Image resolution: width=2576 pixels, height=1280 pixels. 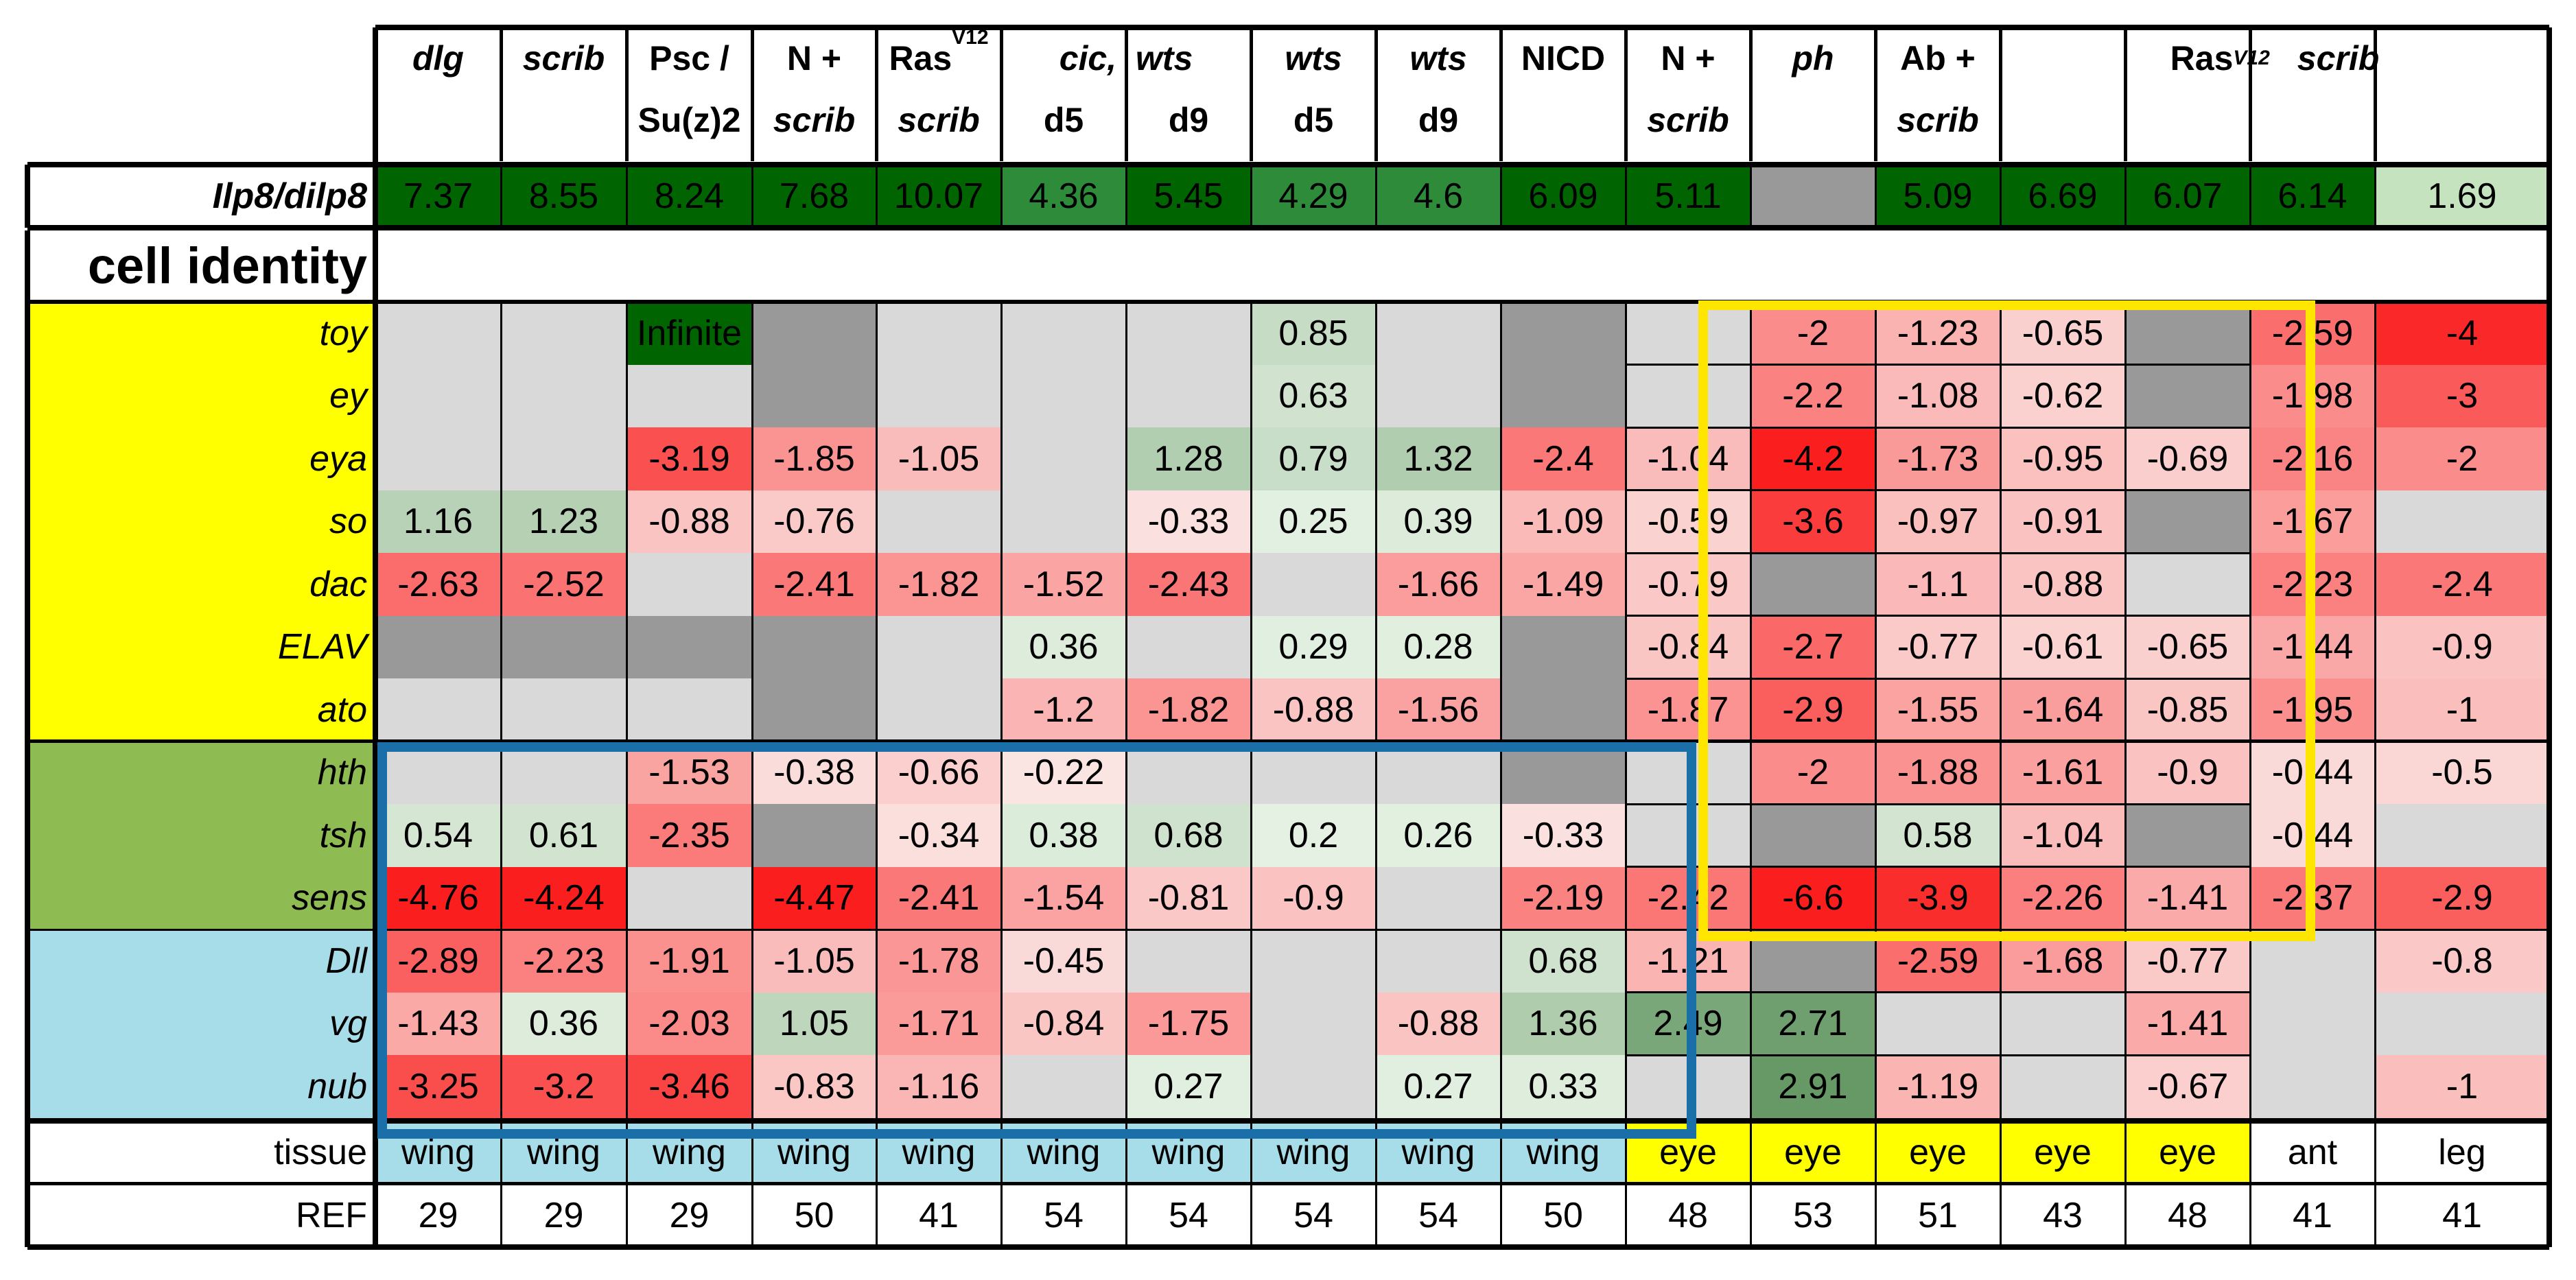 What do you see at coordinates (938, 584) in the screenshot?
I see `heatmap-cell: -1.82` at bounding box center [938, 584].